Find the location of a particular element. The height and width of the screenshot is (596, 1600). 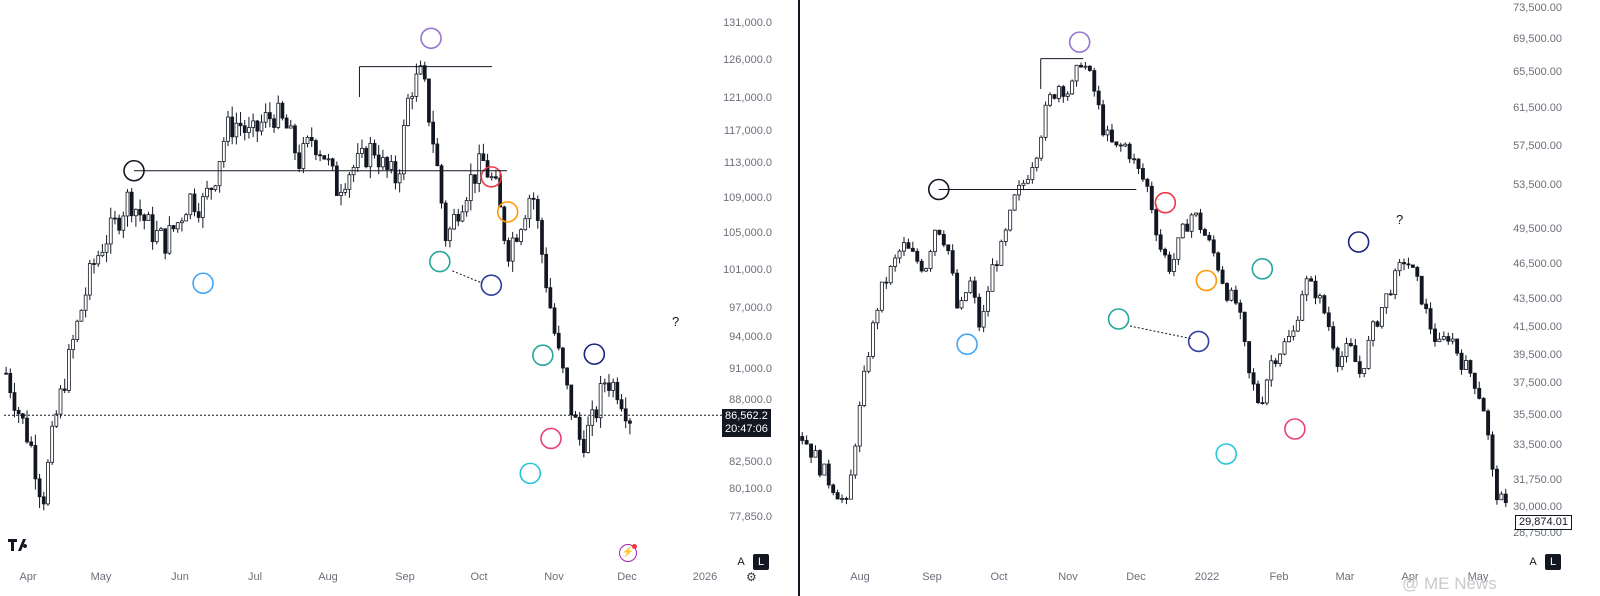

x-tick-label: Mar is located at coordinates (1345, 577).